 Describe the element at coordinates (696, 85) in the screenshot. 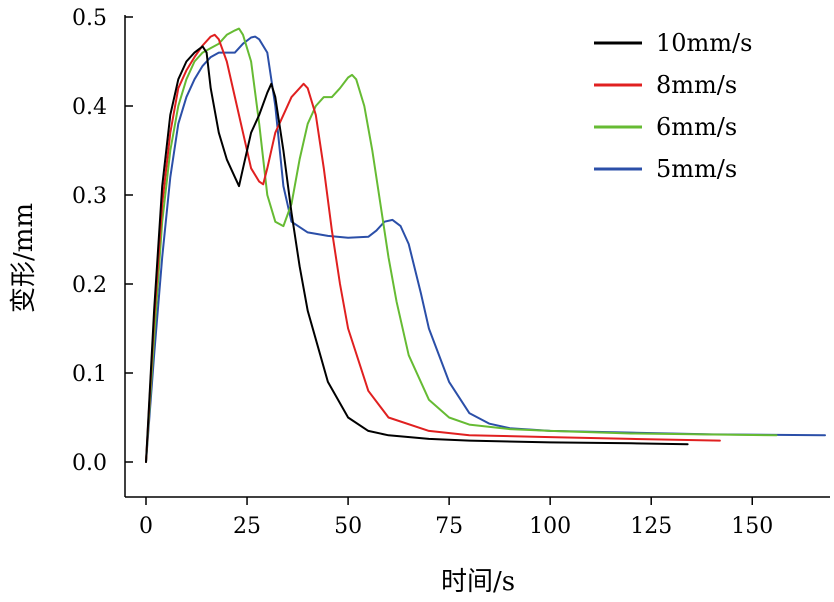

I see `legend-label: 8mm/s` at that location.